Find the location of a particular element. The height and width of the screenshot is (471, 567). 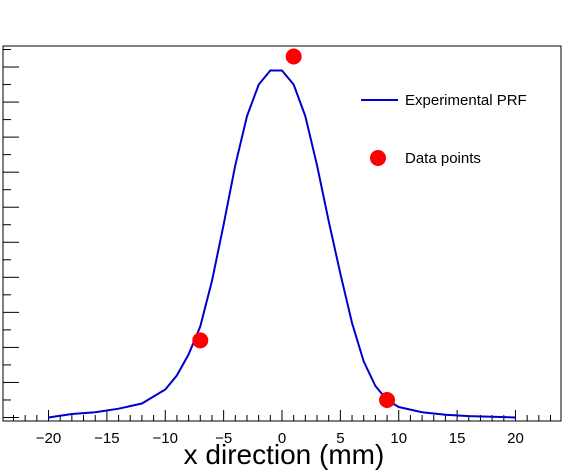

x-axis-tick-labels: −20 −15 −10 −5 0 5 10 15 20 is located at coordinates (280, 438).